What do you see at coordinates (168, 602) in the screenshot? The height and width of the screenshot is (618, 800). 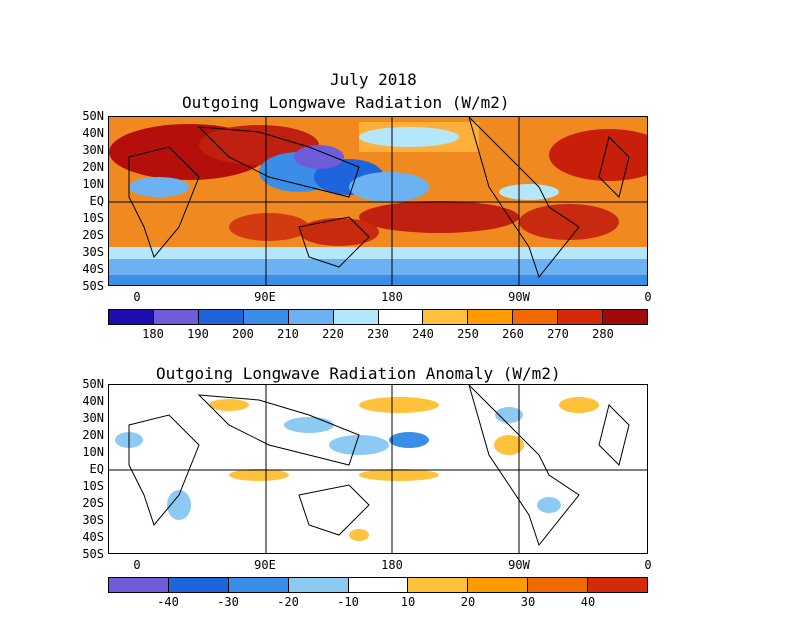 I see `anom-colorbar-label: -40` at bounding box center [168, 602].